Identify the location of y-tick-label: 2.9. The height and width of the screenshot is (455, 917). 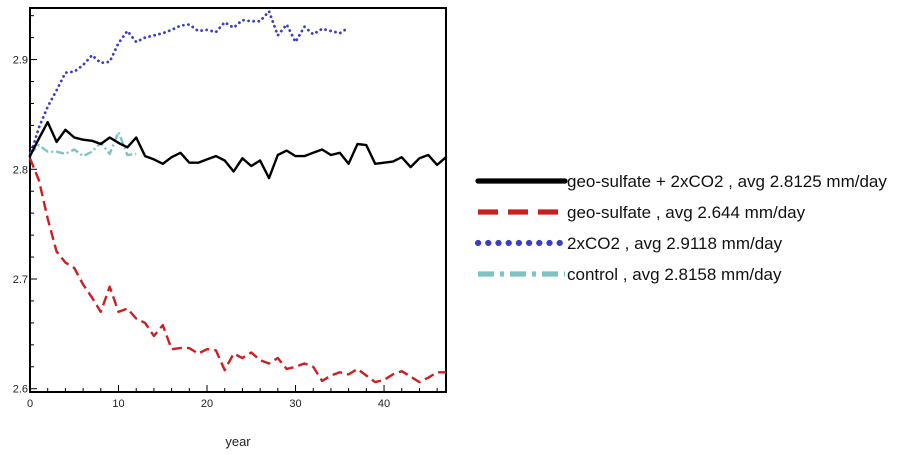
(20, 61).